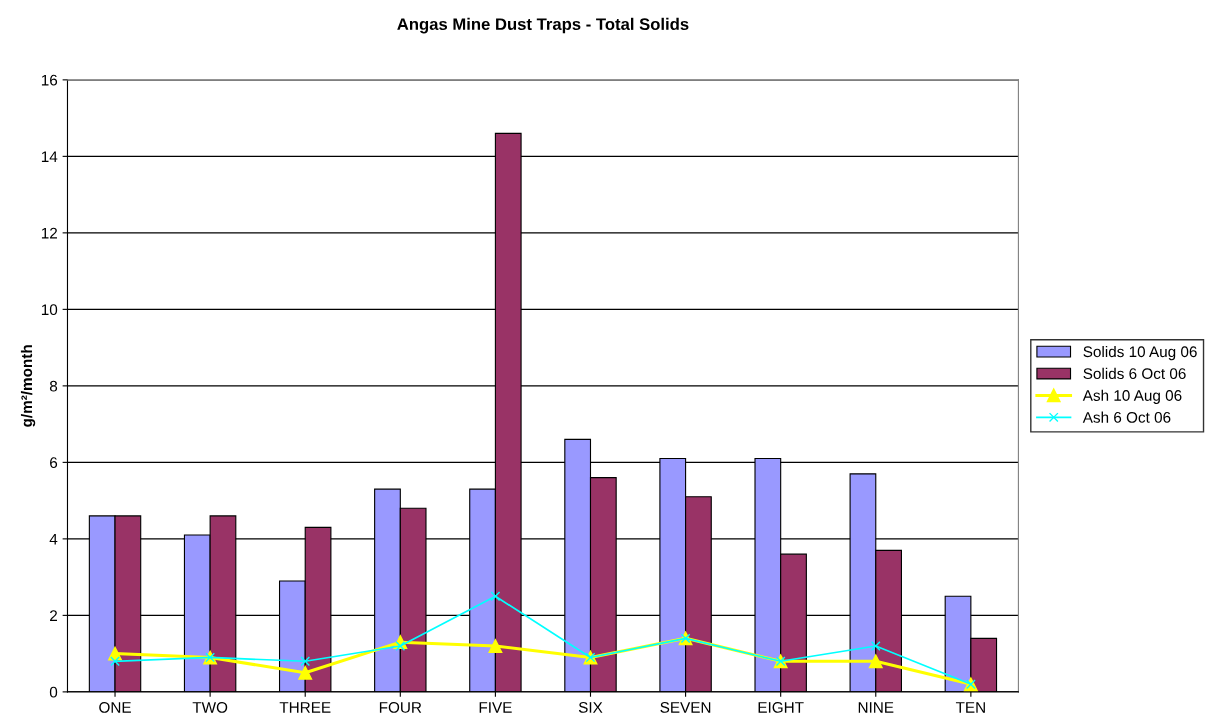  What do you see at coordinates (970, 707) in the screenshot?
I see `x-tick-label: TEN` at bounding box center [970, 707].